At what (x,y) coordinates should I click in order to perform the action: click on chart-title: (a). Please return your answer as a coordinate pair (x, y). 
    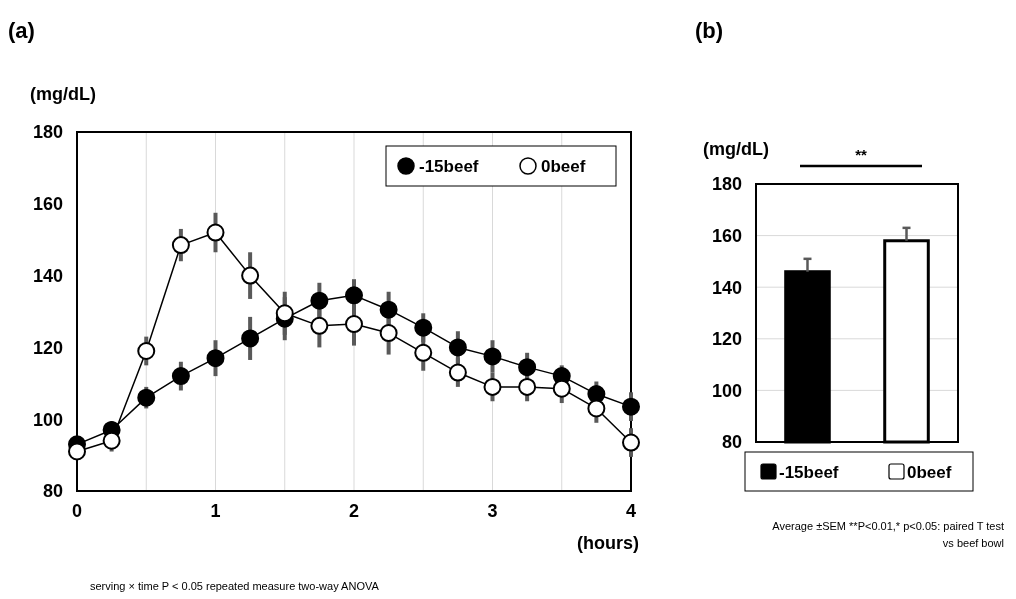
    Looking at the image, I should click on (21, 30).